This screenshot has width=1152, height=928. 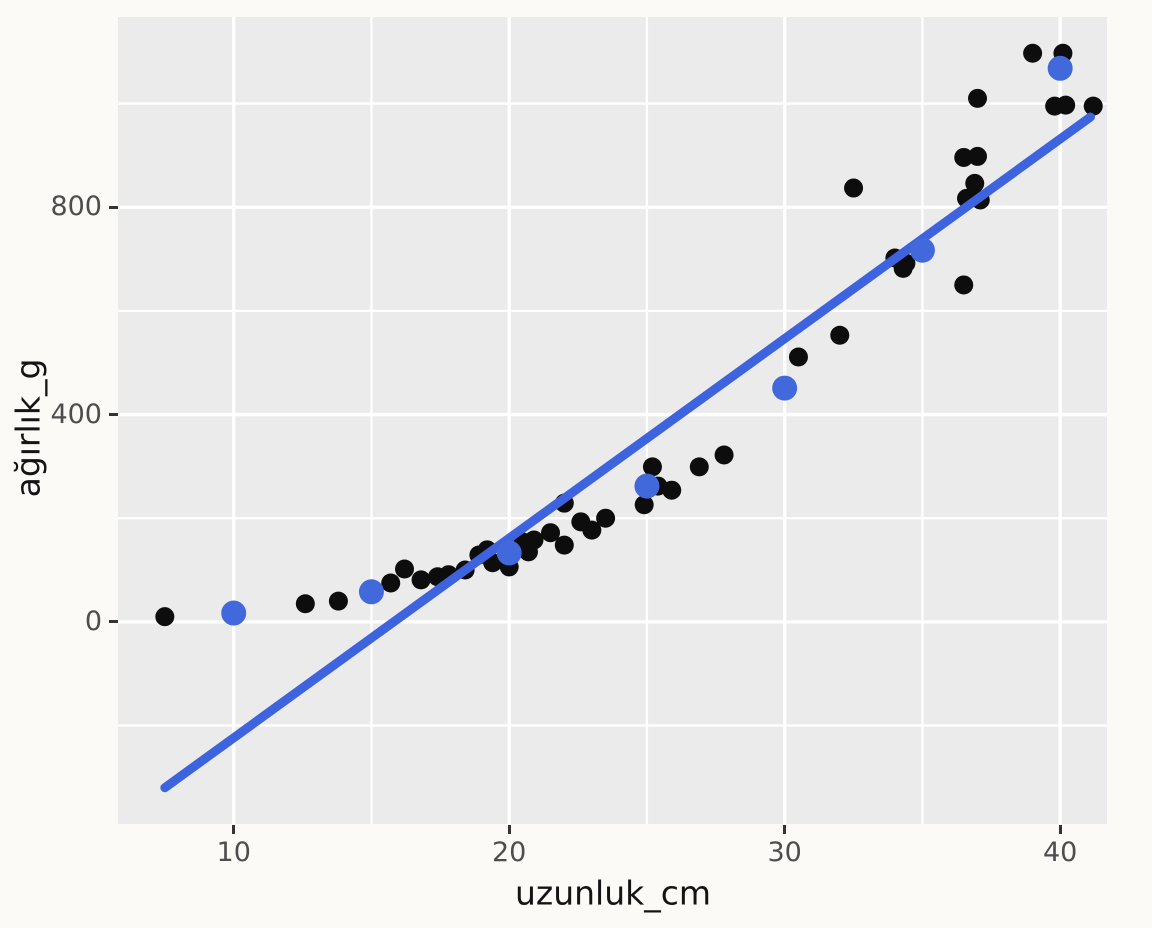 What do you see at coordinates (613, 893) in the screenshot?
I see `x-axis-title: uzunluk_cm` at bounding box center [613, 893].